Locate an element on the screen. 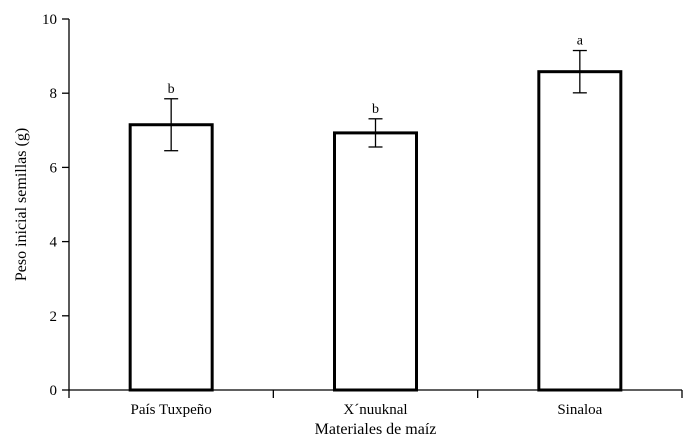  y-tick-label: 6 is located at coordinates (54, 168).